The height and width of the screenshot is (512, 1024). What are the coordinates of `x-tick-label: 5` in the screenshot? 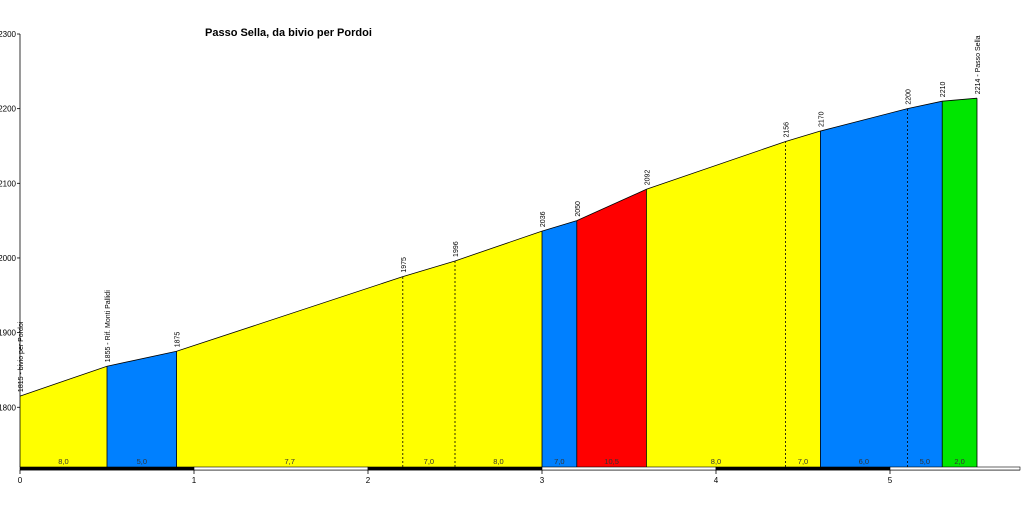 It's located at (890, 480).